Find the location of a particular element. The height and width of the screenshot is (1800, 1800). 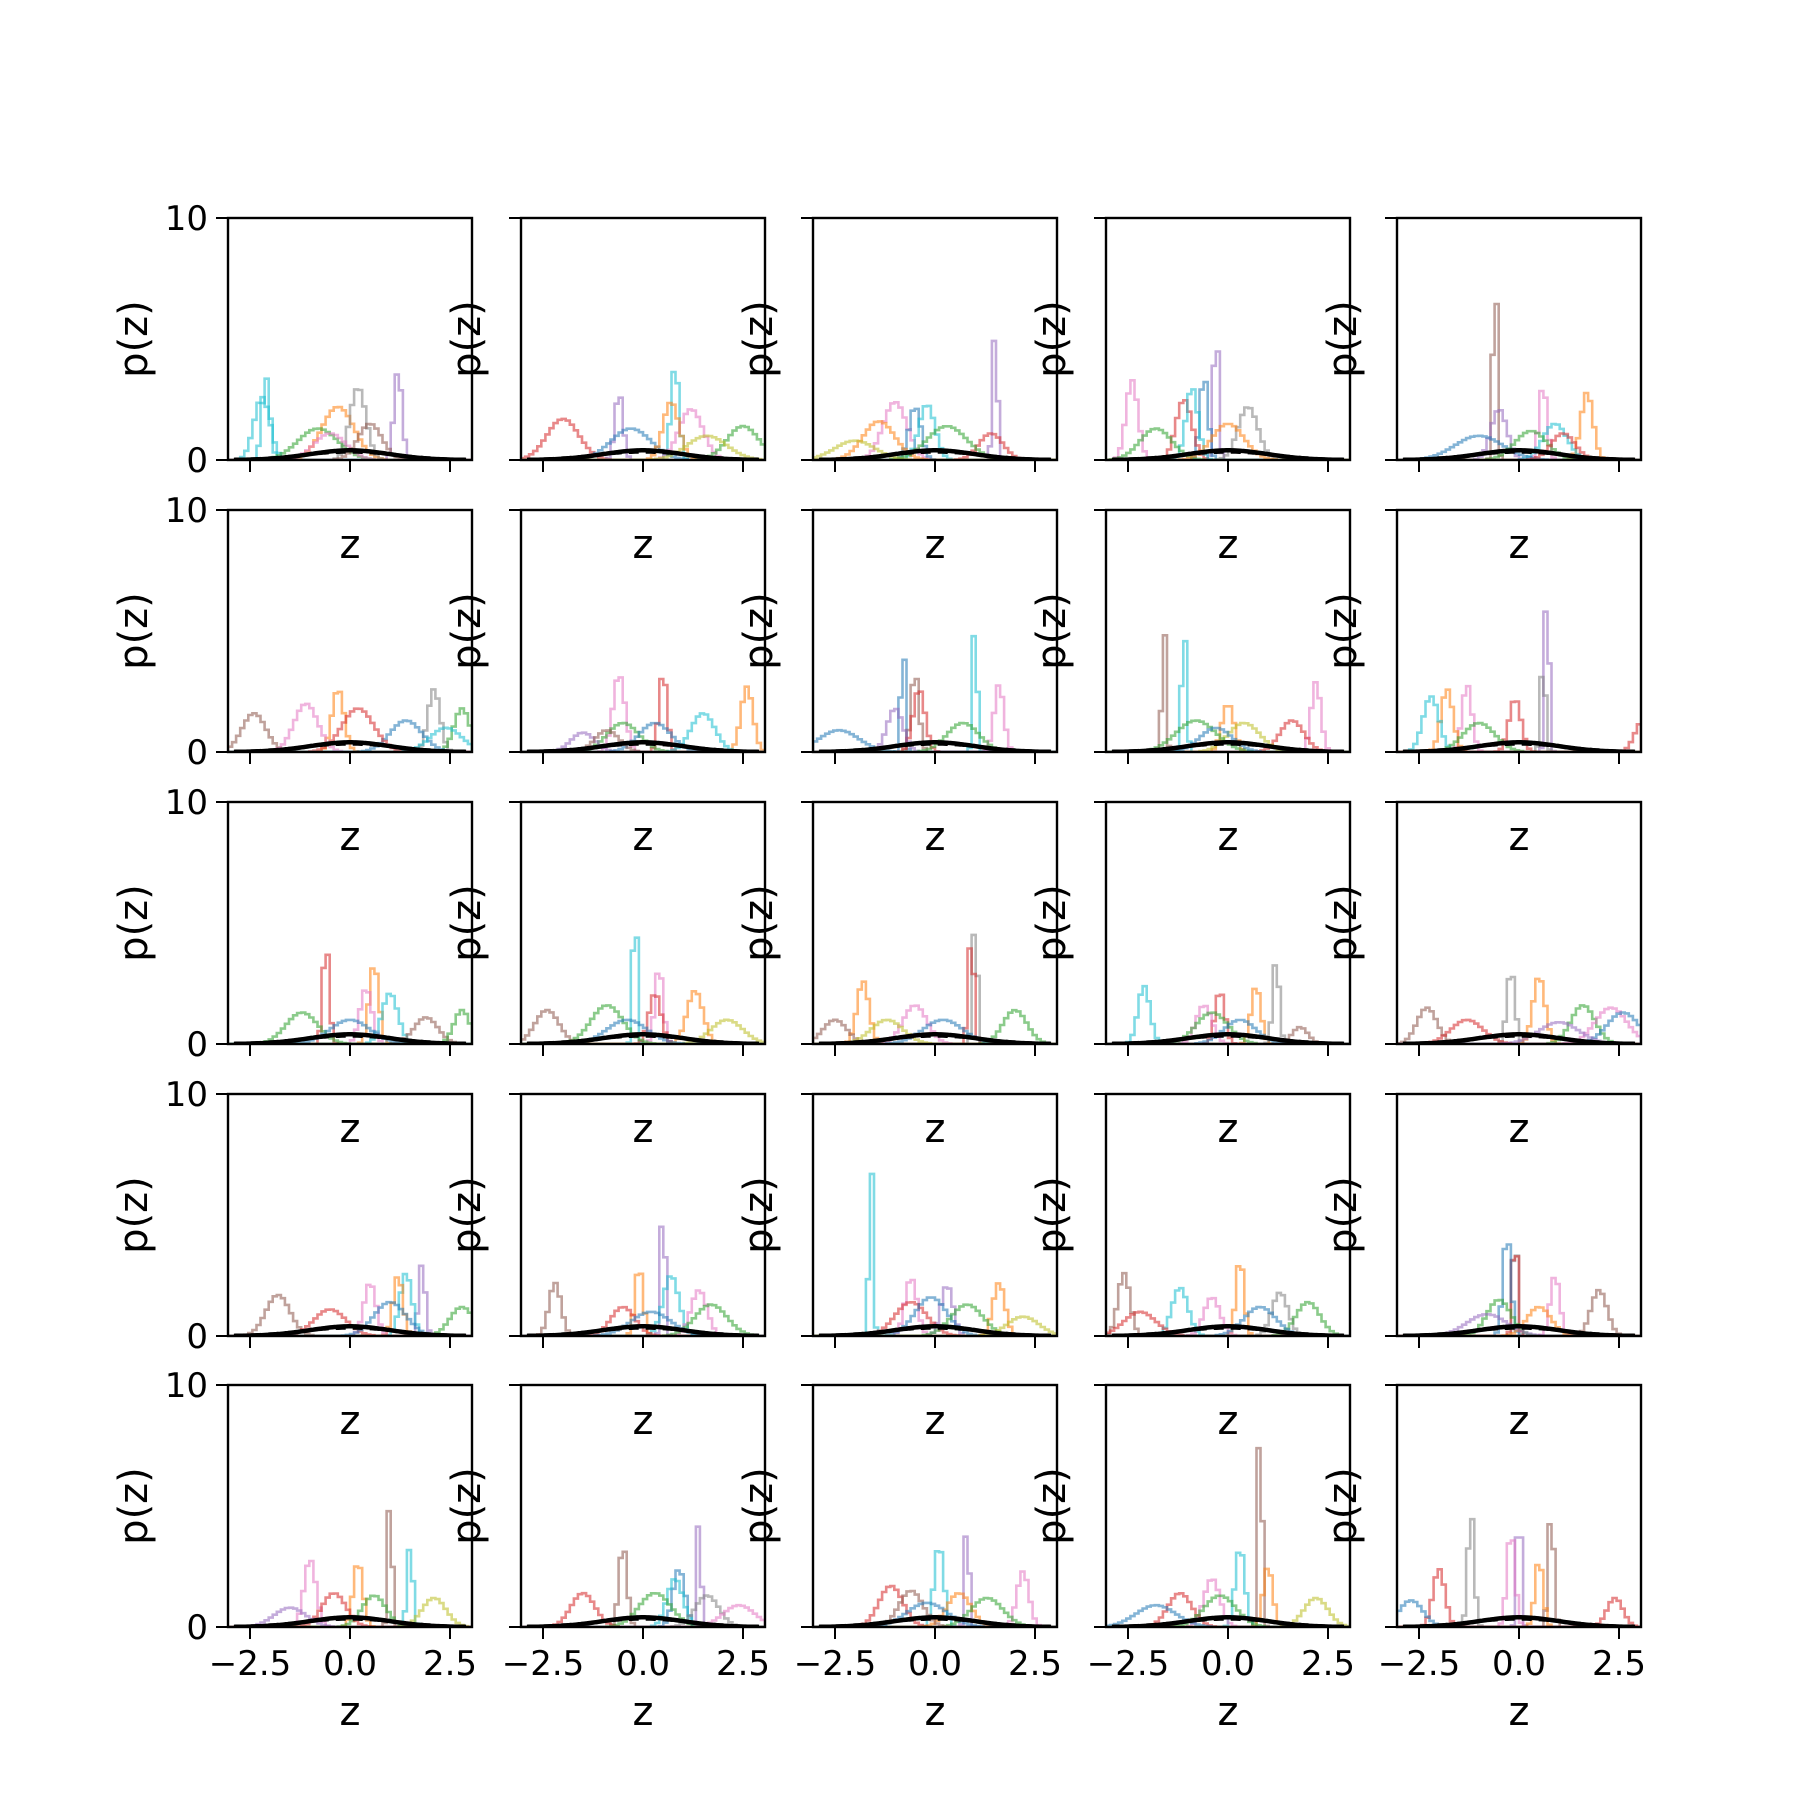

panel-r2-c4: z p(z) is located at coordinates (1481, 976).